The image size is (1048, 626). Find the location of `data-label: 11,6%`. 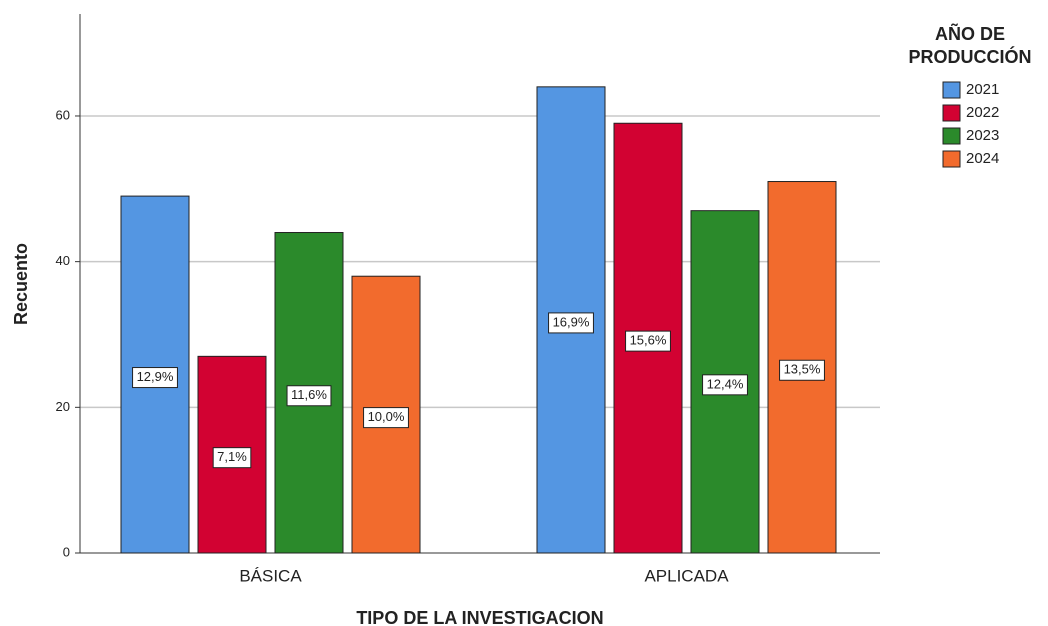

data-label: 11,6% is located at coordinates (309, 396).